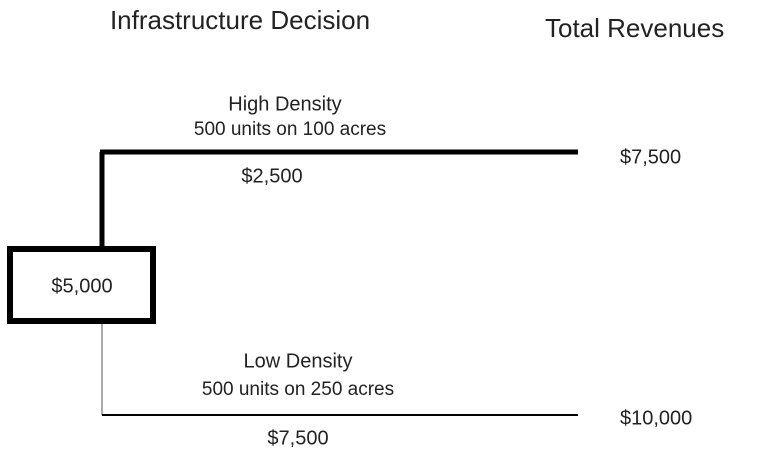  What do you see at coordinates (297, 438) in the screenshot?
I see `branch-cost: $7,500` at bounding box center [297, 438].